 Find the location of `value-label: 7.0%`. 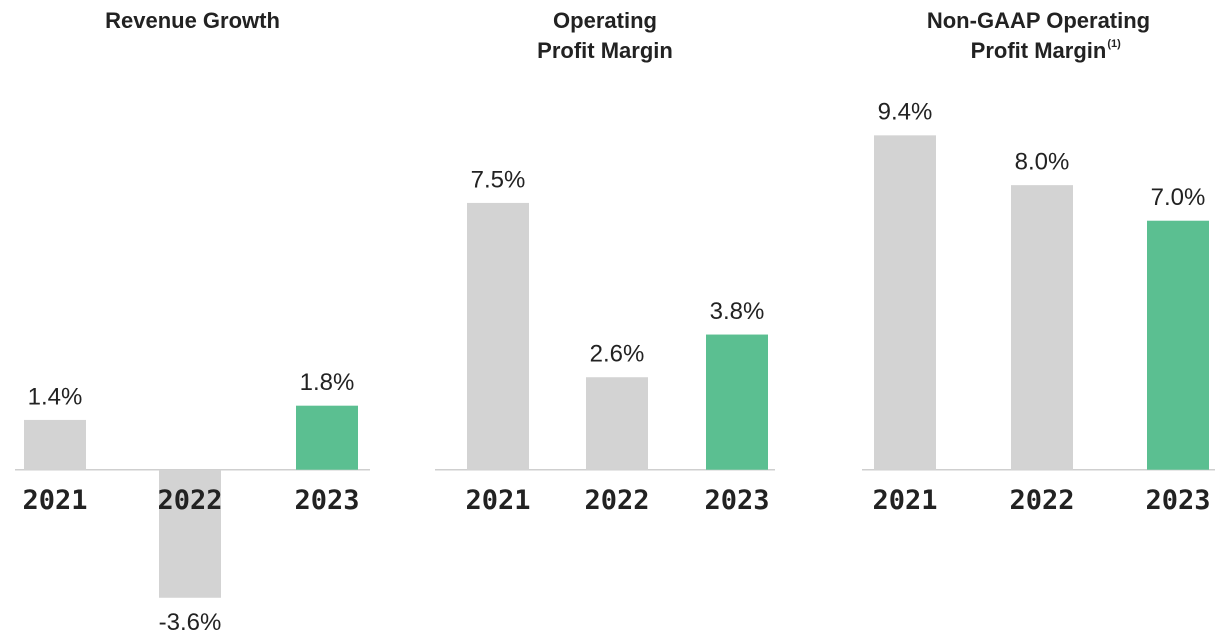

value-label: 7.0% is located at coordinates (1178, 197).